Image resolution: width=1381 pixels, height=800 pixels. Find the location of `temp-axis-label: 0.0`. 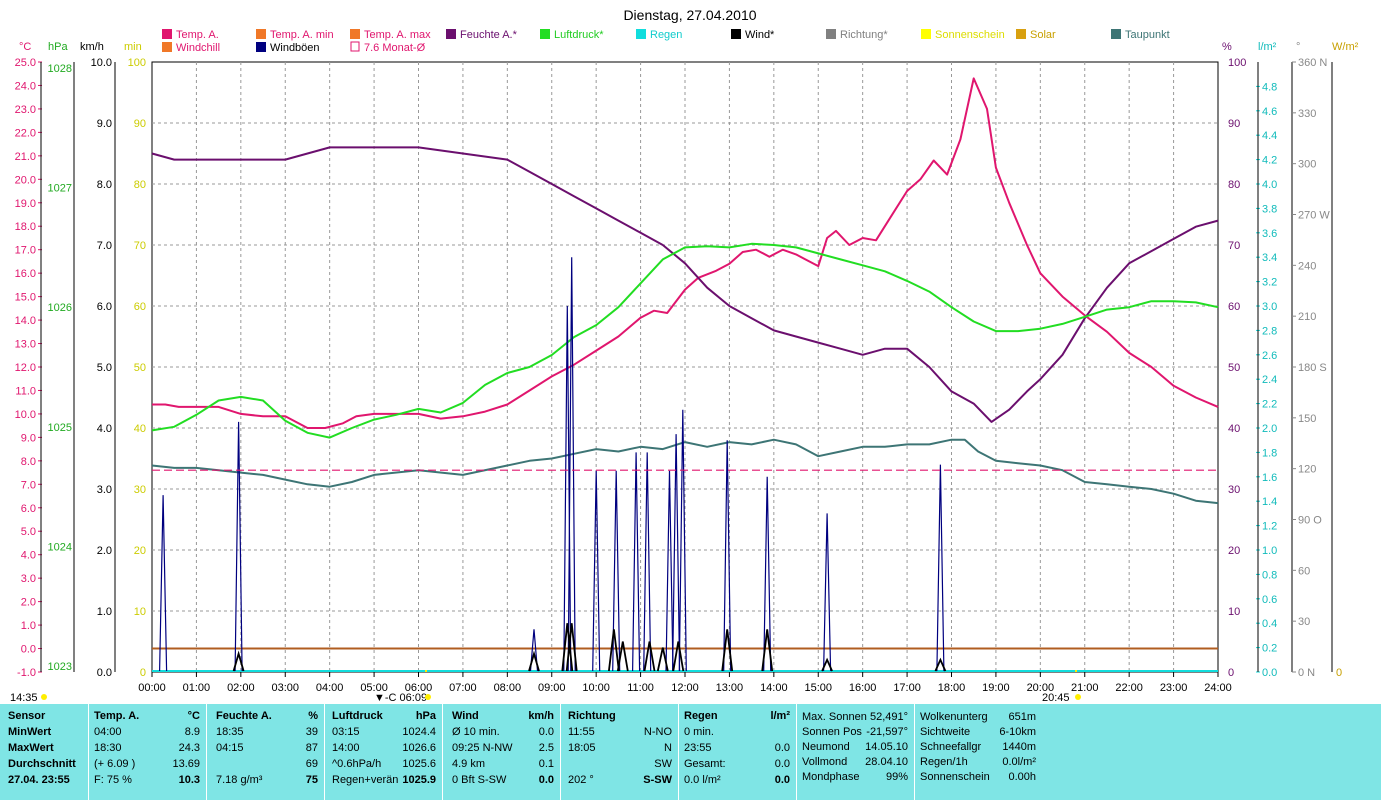

temp-axis-label: 0.0 is located at coordinates (28, 650).